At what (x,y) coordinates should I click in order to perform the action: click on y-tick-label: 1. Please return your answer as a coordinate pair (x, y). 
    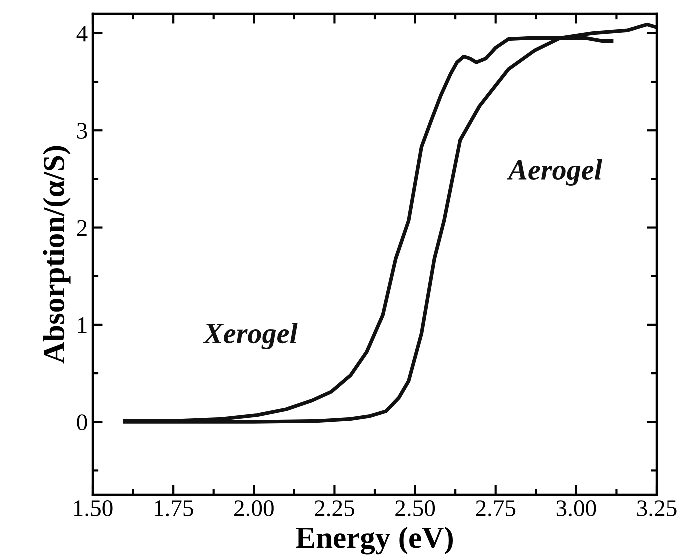
    Looking at the image, I should click on (82, 326).